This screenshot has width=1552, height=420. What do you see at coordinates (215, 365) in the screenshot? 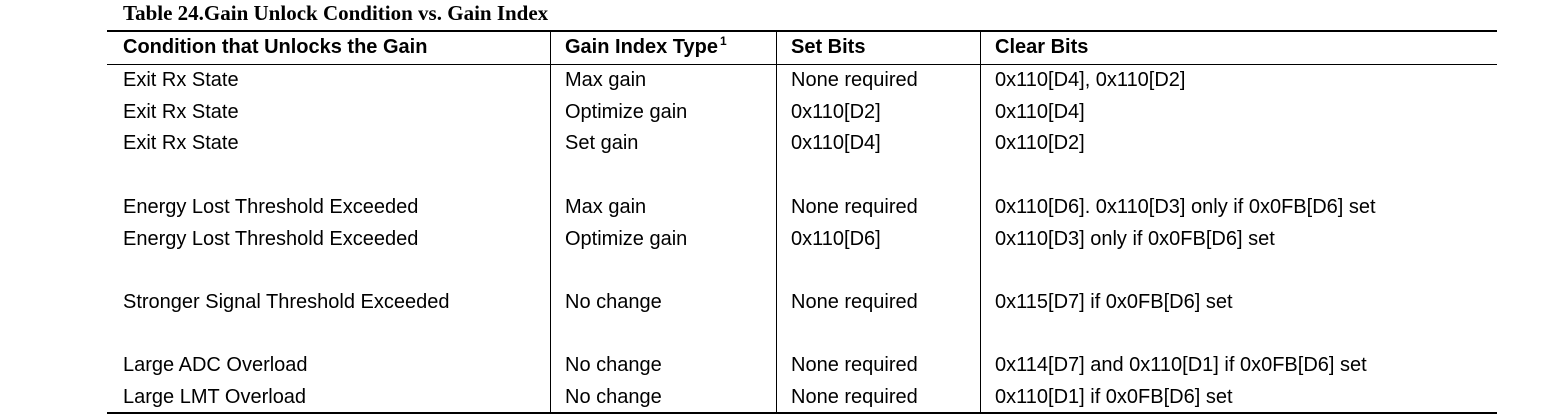
I see `table-cell: Large ADC Overload` at bounding box center [215, 365].